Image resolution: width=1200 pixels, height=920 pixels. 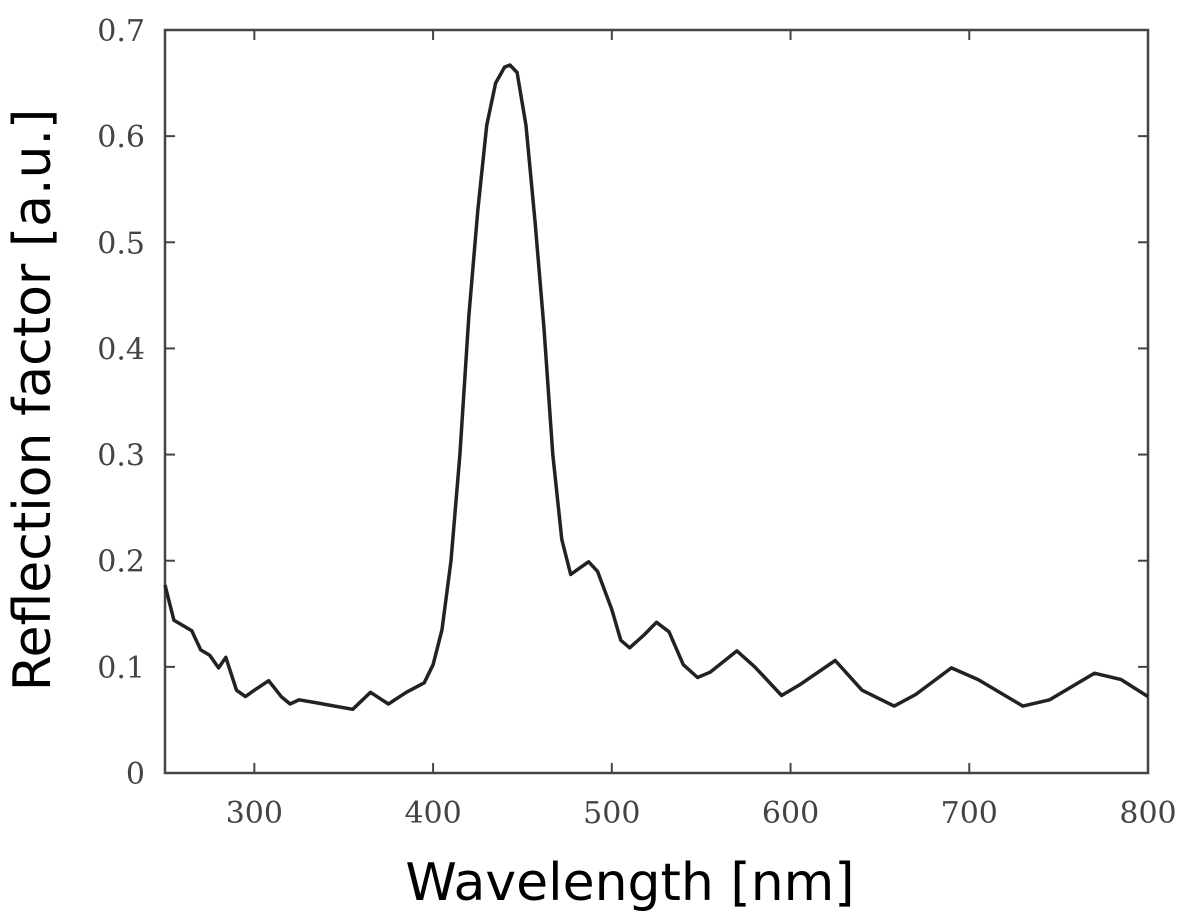 I want to click on y-tick-label: 0.7, so click(x=121, y=31).